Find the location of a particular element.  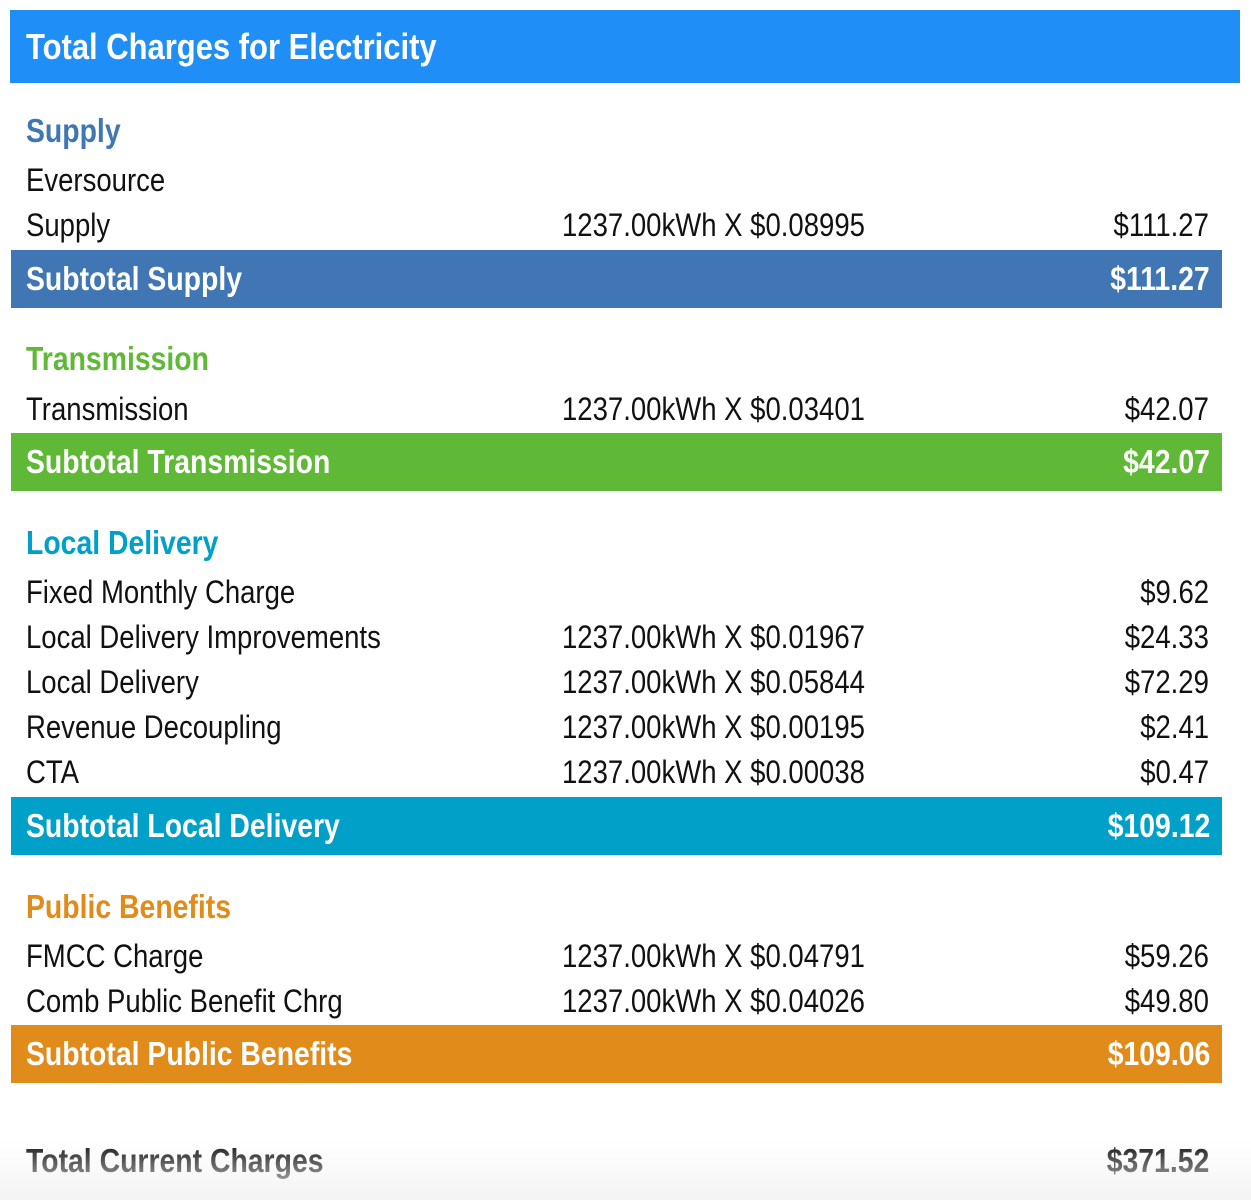

charge-calculation: 1237.00kWh X $0.03401 is located at coordinates (713, 409).